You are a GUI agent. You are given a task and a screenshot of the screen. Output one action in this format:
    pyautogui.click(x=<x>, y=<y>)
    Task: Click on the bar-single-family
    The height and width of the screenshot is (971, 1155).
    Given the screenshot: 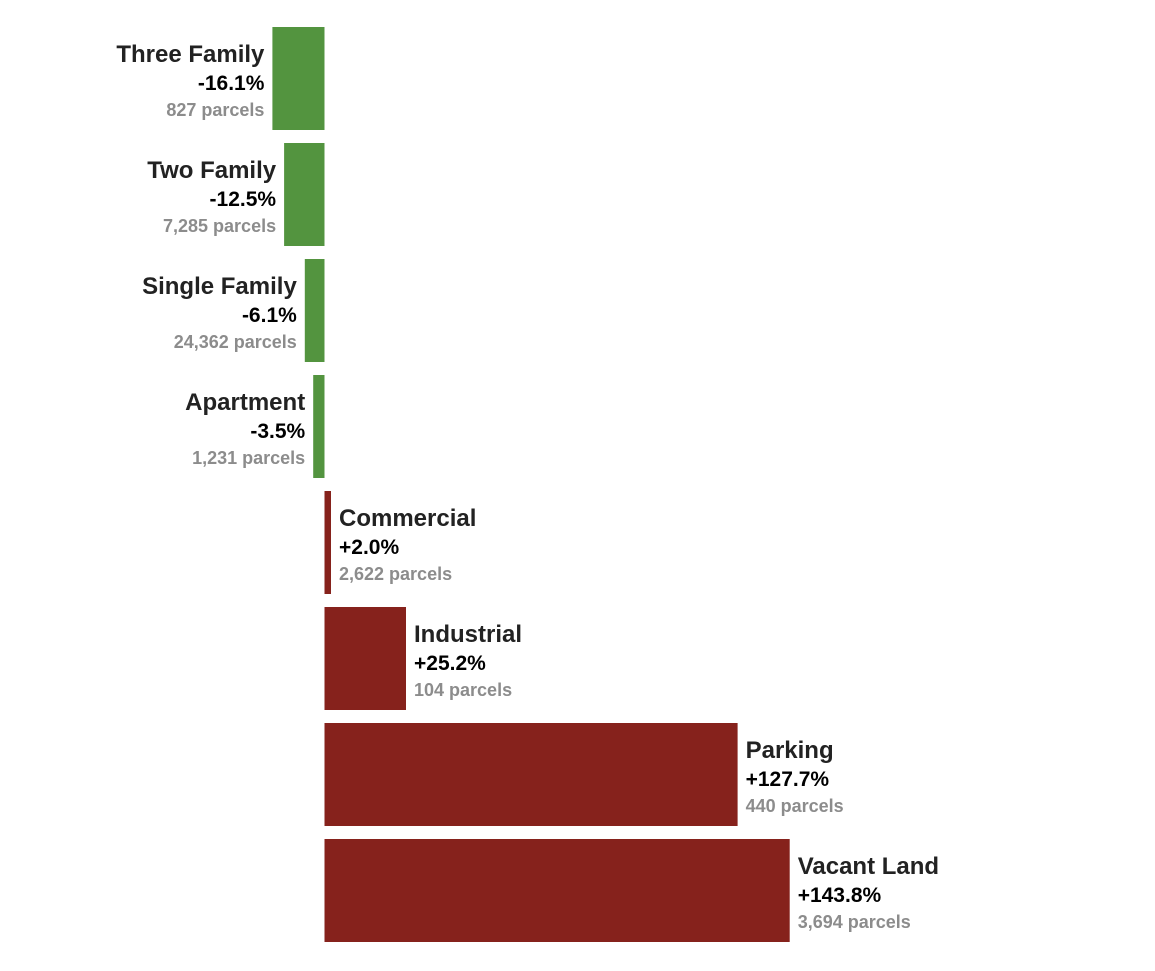 What is the action you would take?
    pyautogui.click(x=314, y=310)
    